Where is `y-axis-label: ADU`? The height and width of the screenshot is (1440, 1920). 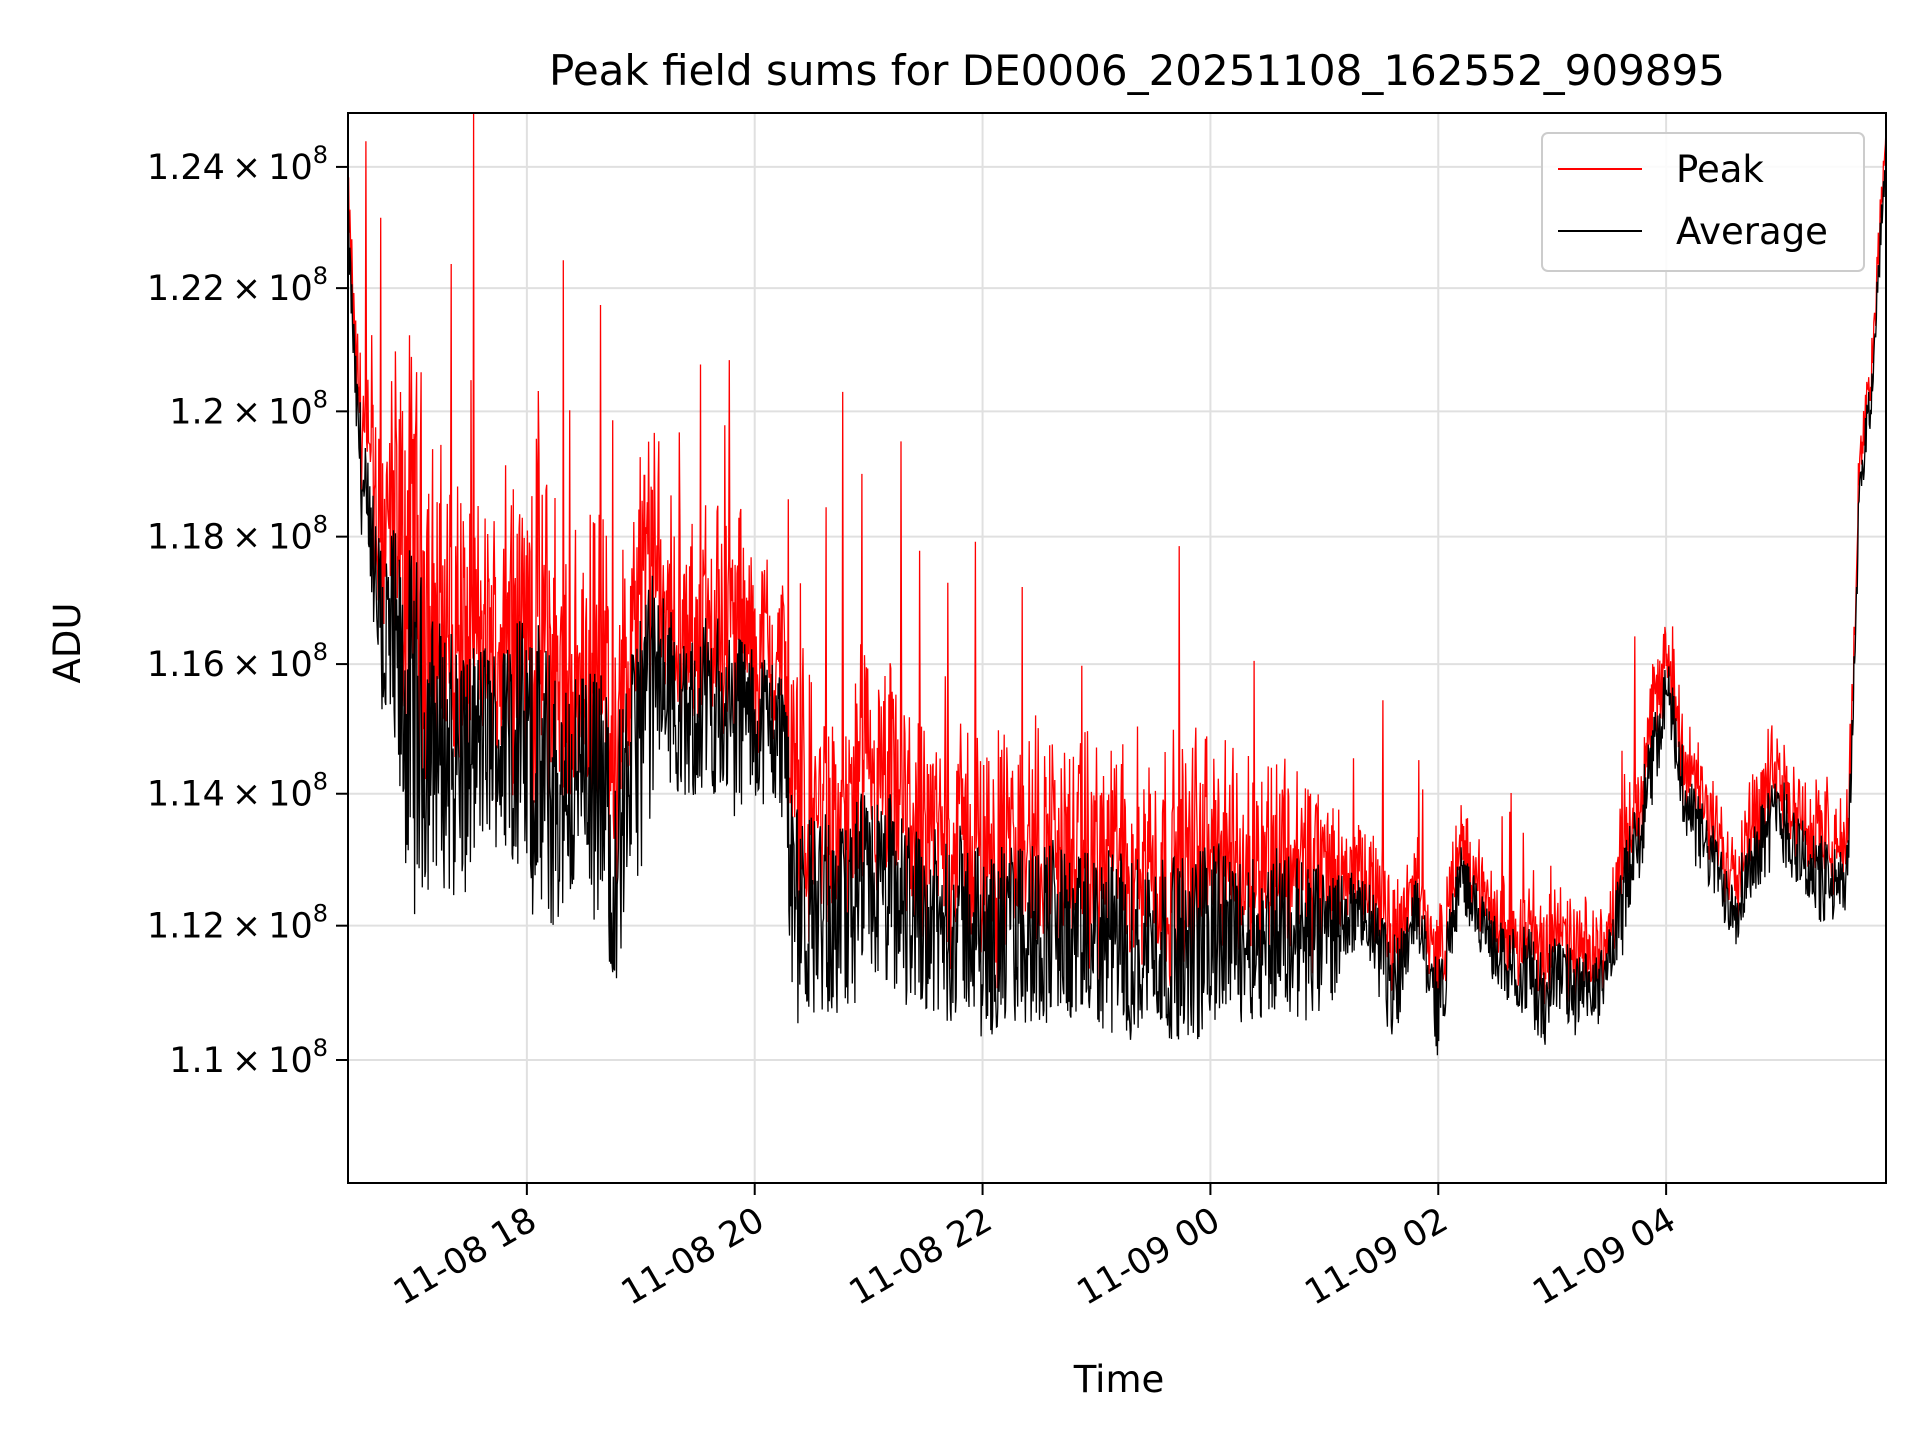
y-axis-label: ADU is located at coordinates (67, 643).